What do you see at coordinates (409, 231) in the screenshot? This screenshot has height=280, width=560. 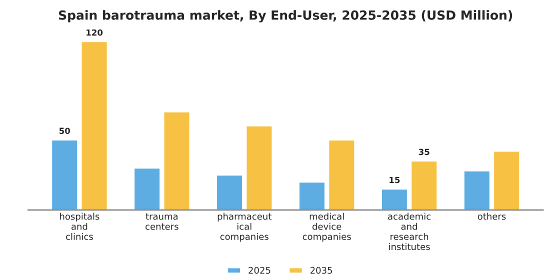 I see `x-tick-label: academic and research institutes` at bounding box center [409, 231].